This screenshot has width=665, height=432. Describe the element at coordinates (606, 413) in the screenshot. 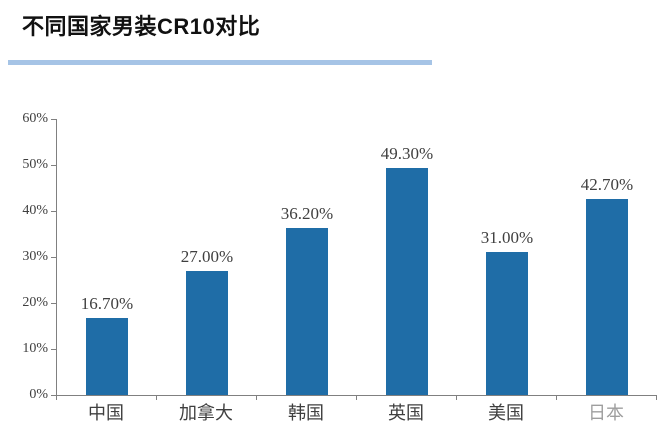

I see `x-category-label-5: 日本` at that location.